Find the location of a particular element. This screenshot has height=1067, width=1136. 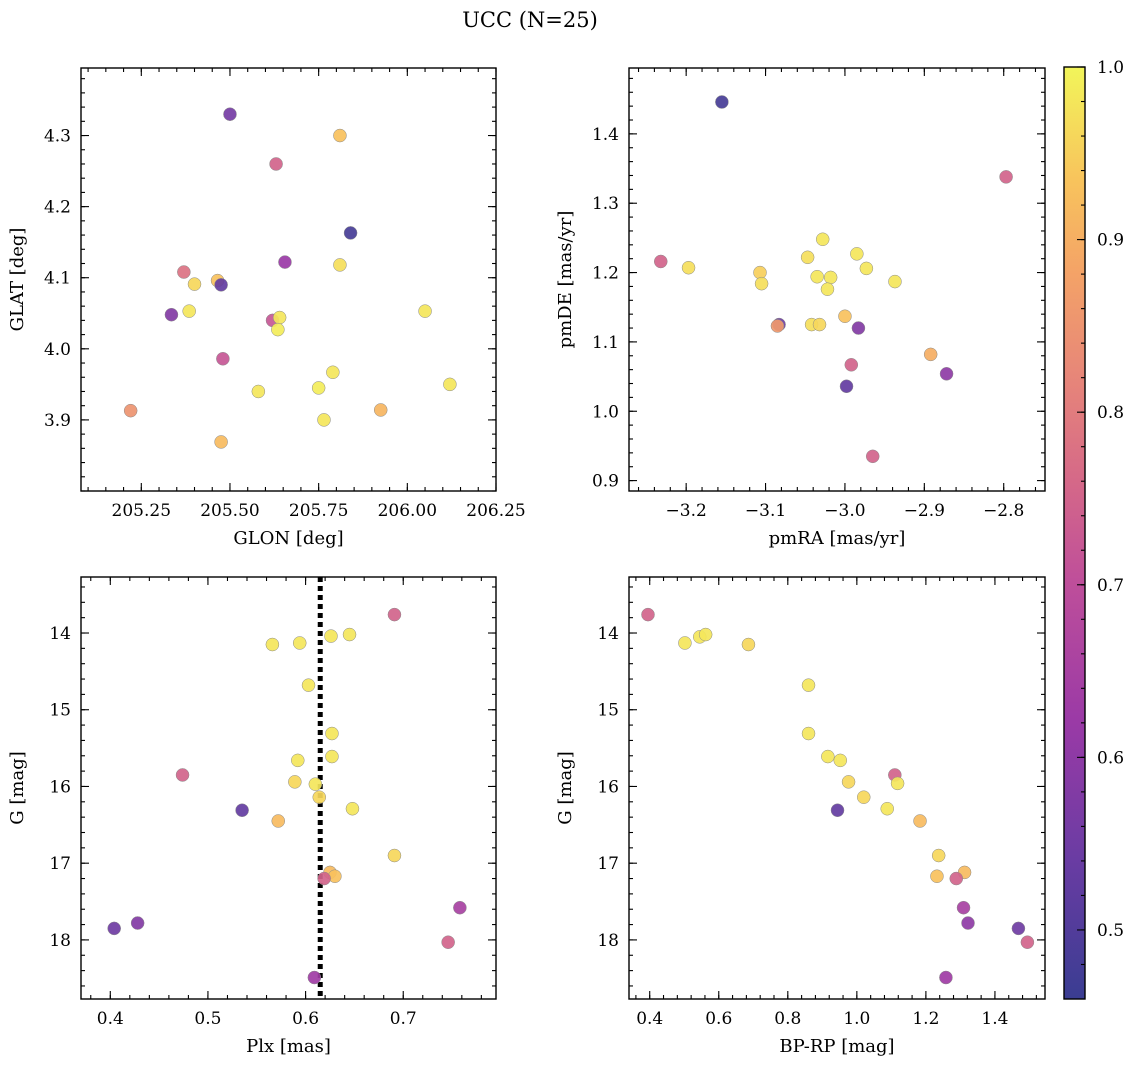

x-tick-label: 0.7 is located at coordinates (403, 1019).